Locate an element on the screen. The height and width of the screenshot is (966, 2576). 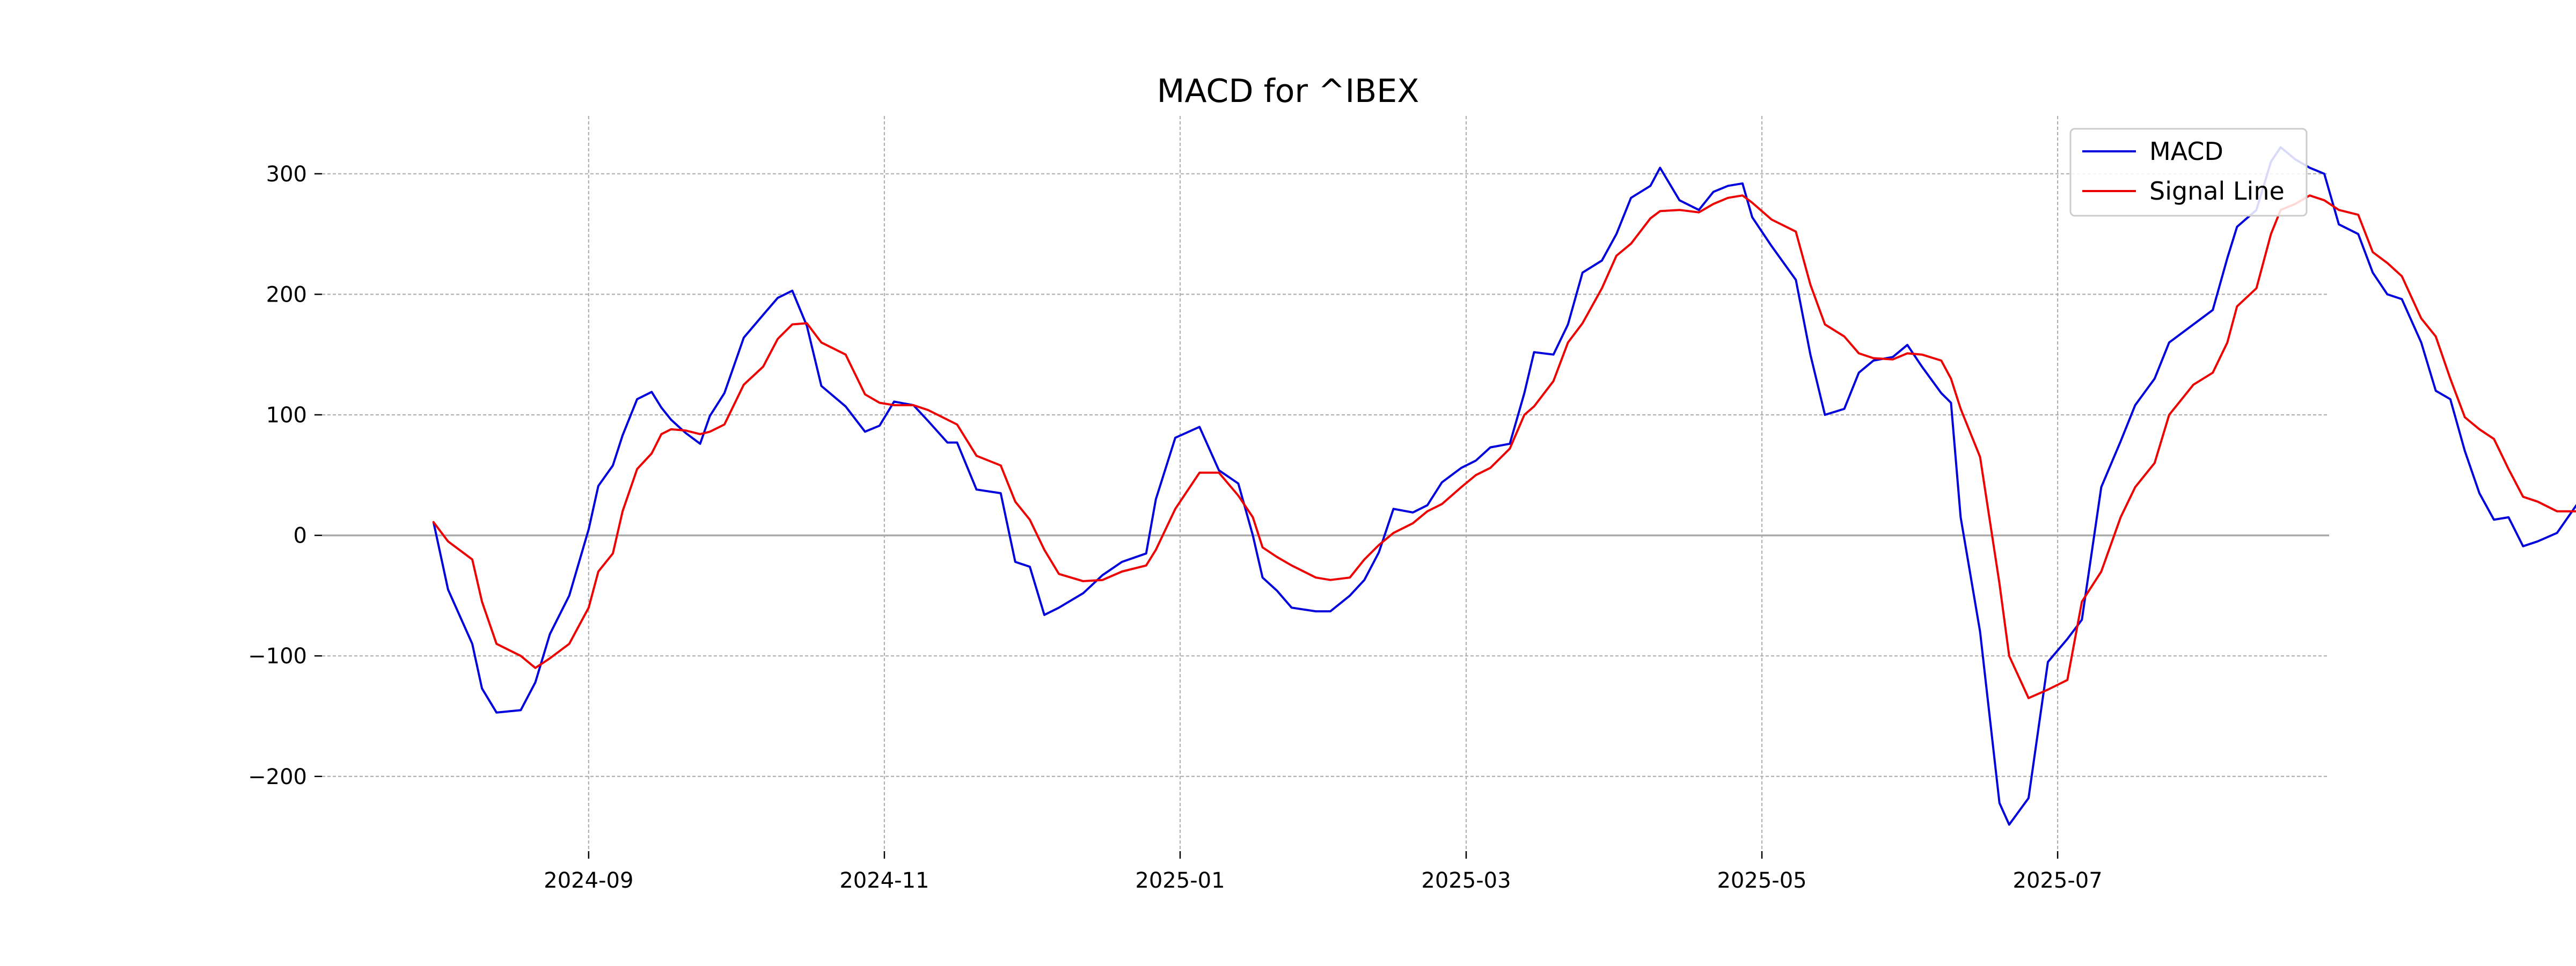
y-tick-label: 300 is located at coordinates (286, 174).